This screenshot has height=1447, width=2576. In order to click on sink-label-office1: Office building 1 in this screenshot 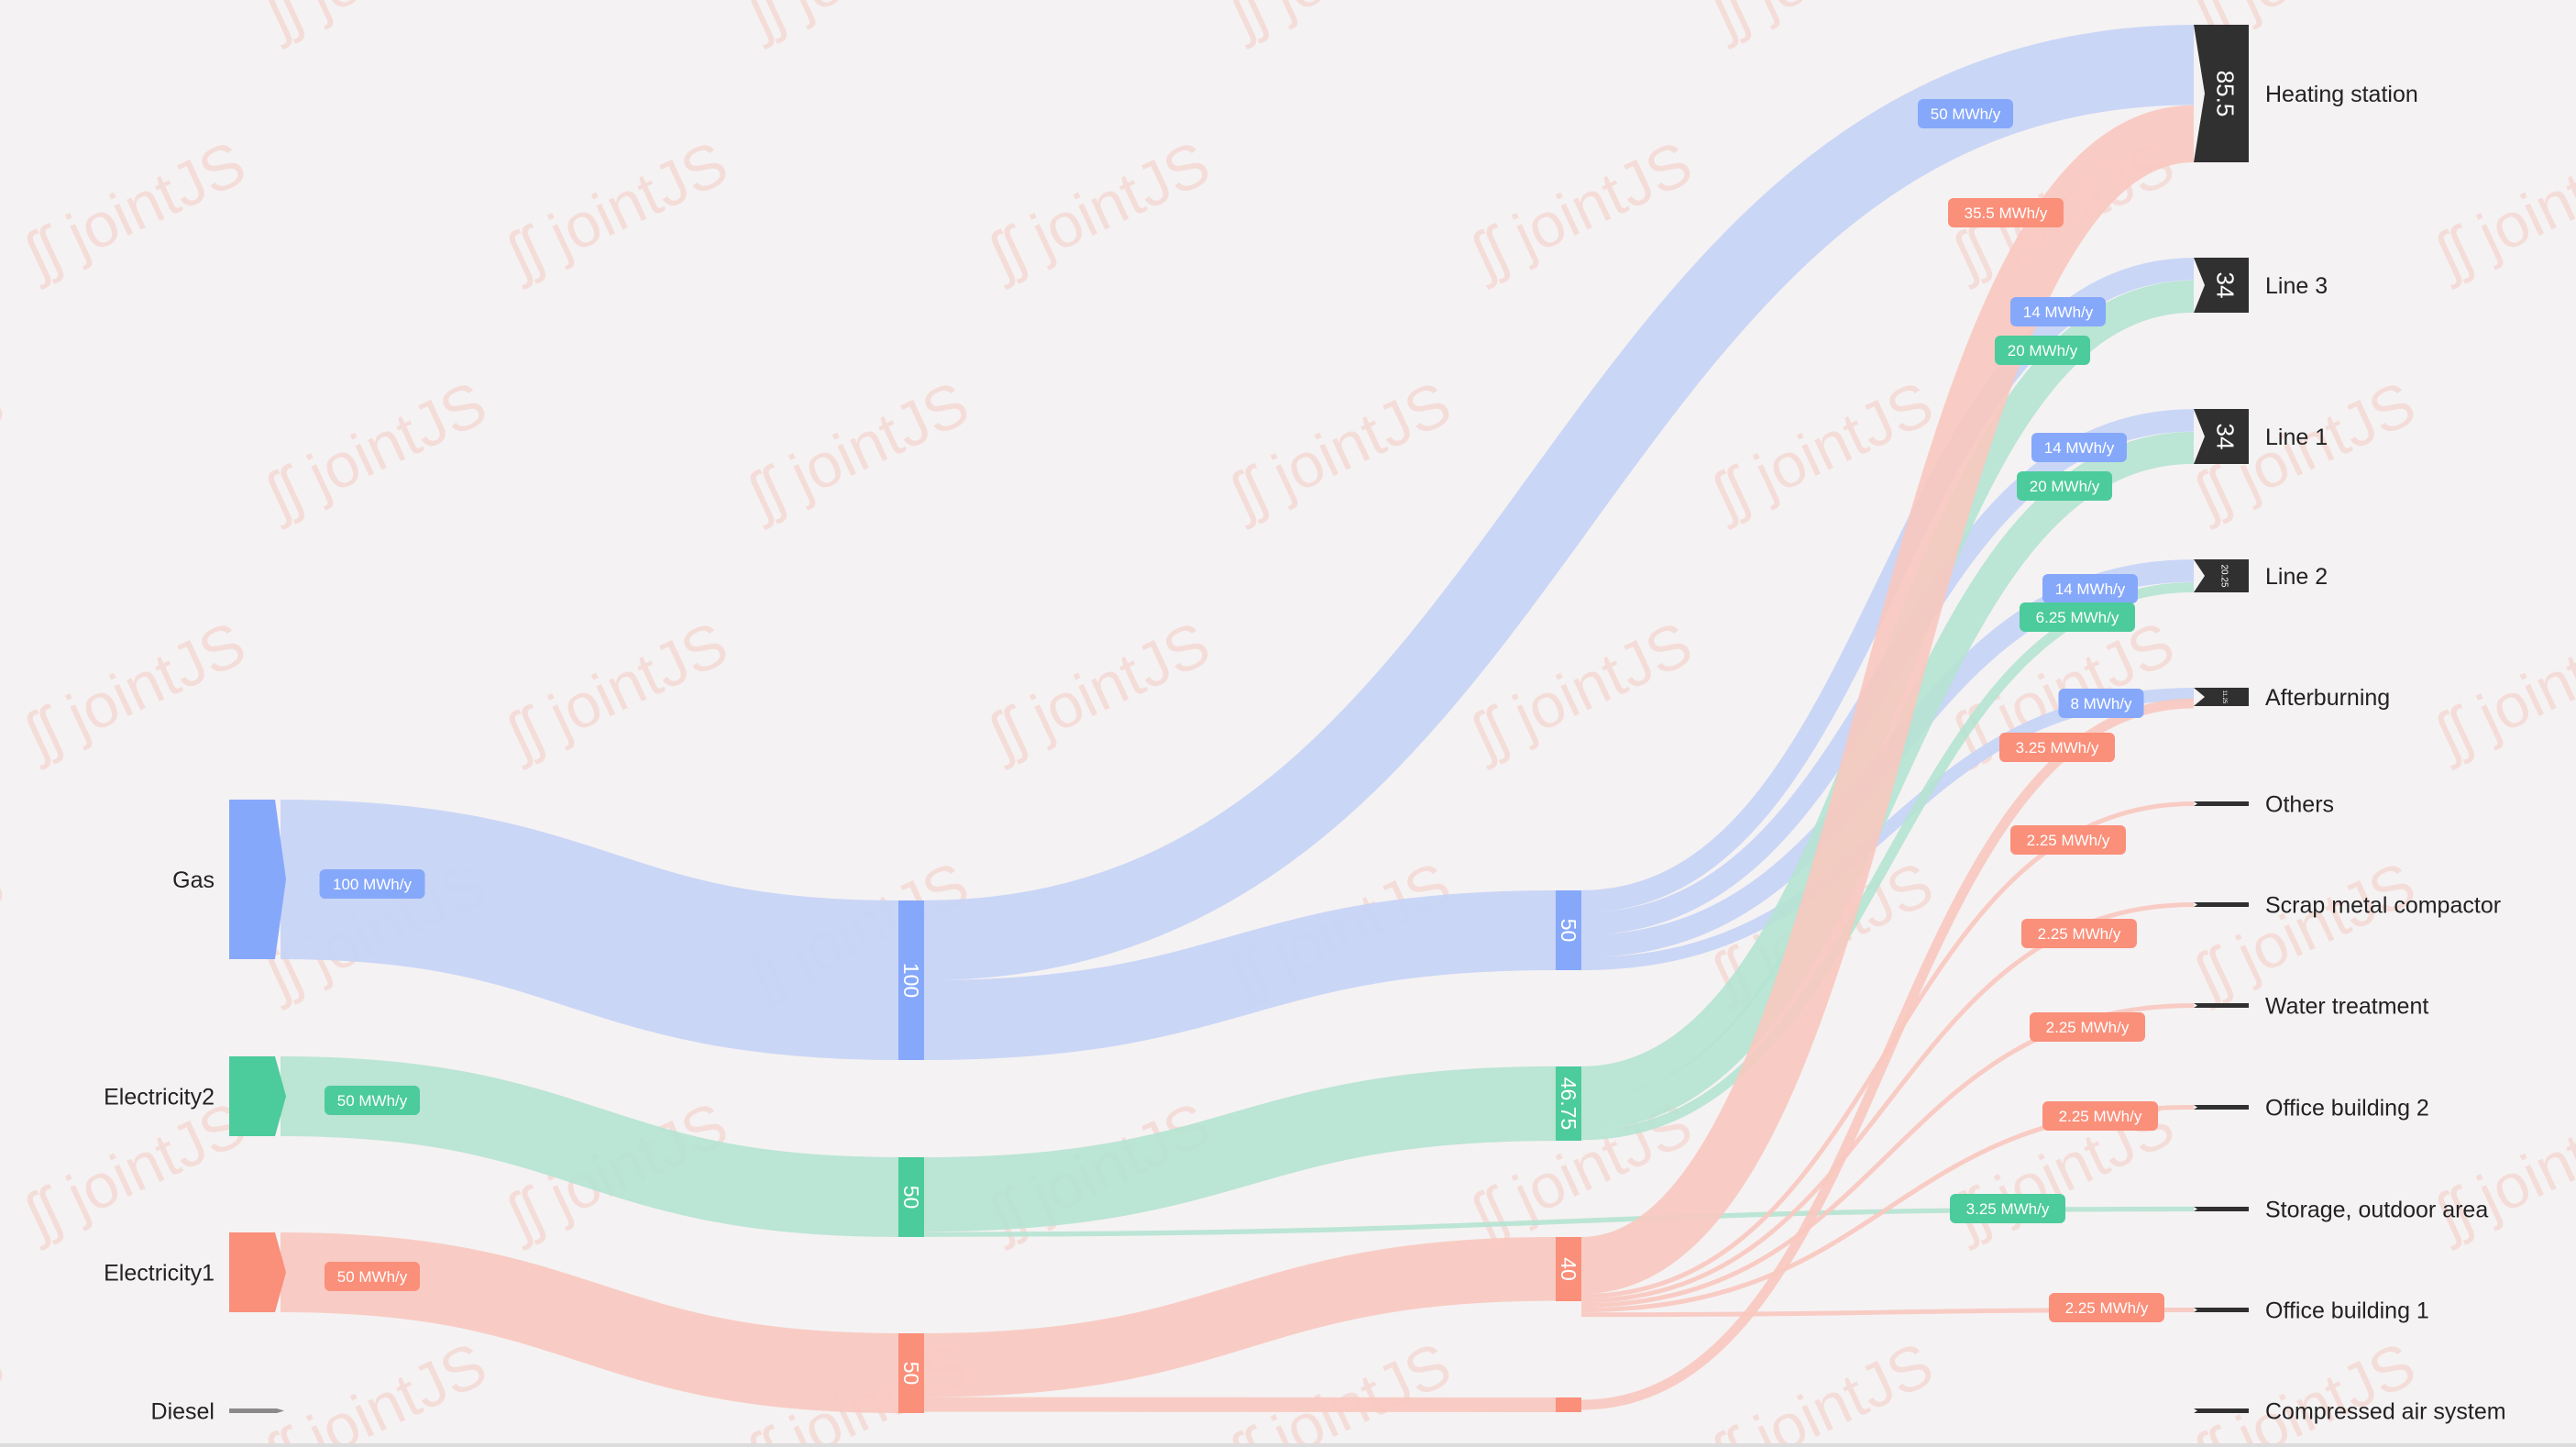, I will do `click(2347, 1311)`.